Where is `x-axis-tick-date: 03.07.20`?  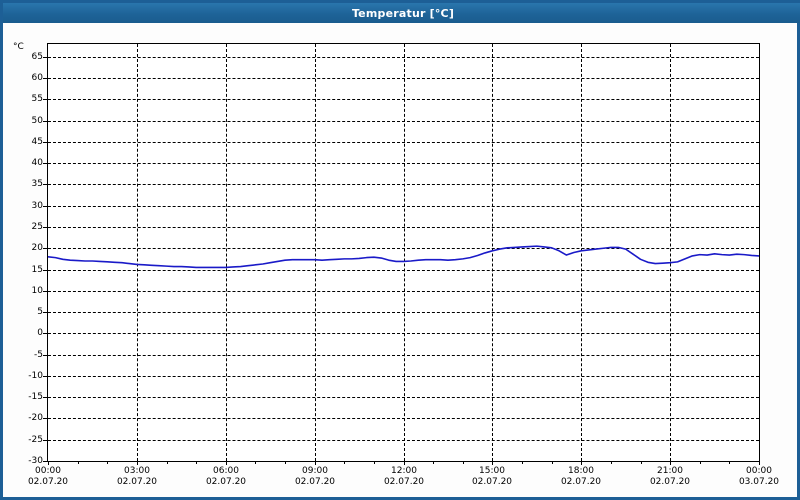 x-axis-tick-date: 03.07.20 is located at coordinates (759, 482).